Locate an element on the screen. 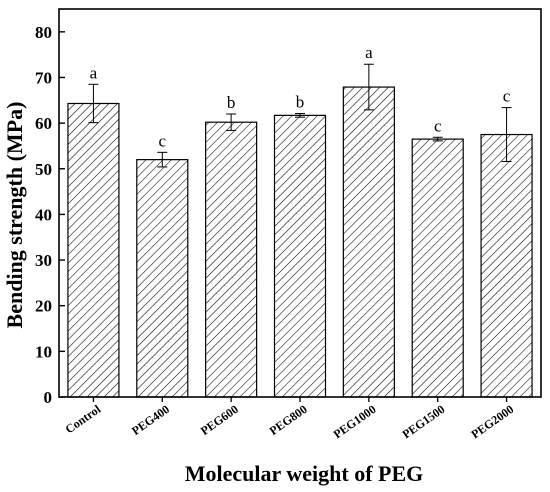 The width and height of the screenshot is (550, 492). x-tick-label-0: Control is located at coordinates (83, 419).